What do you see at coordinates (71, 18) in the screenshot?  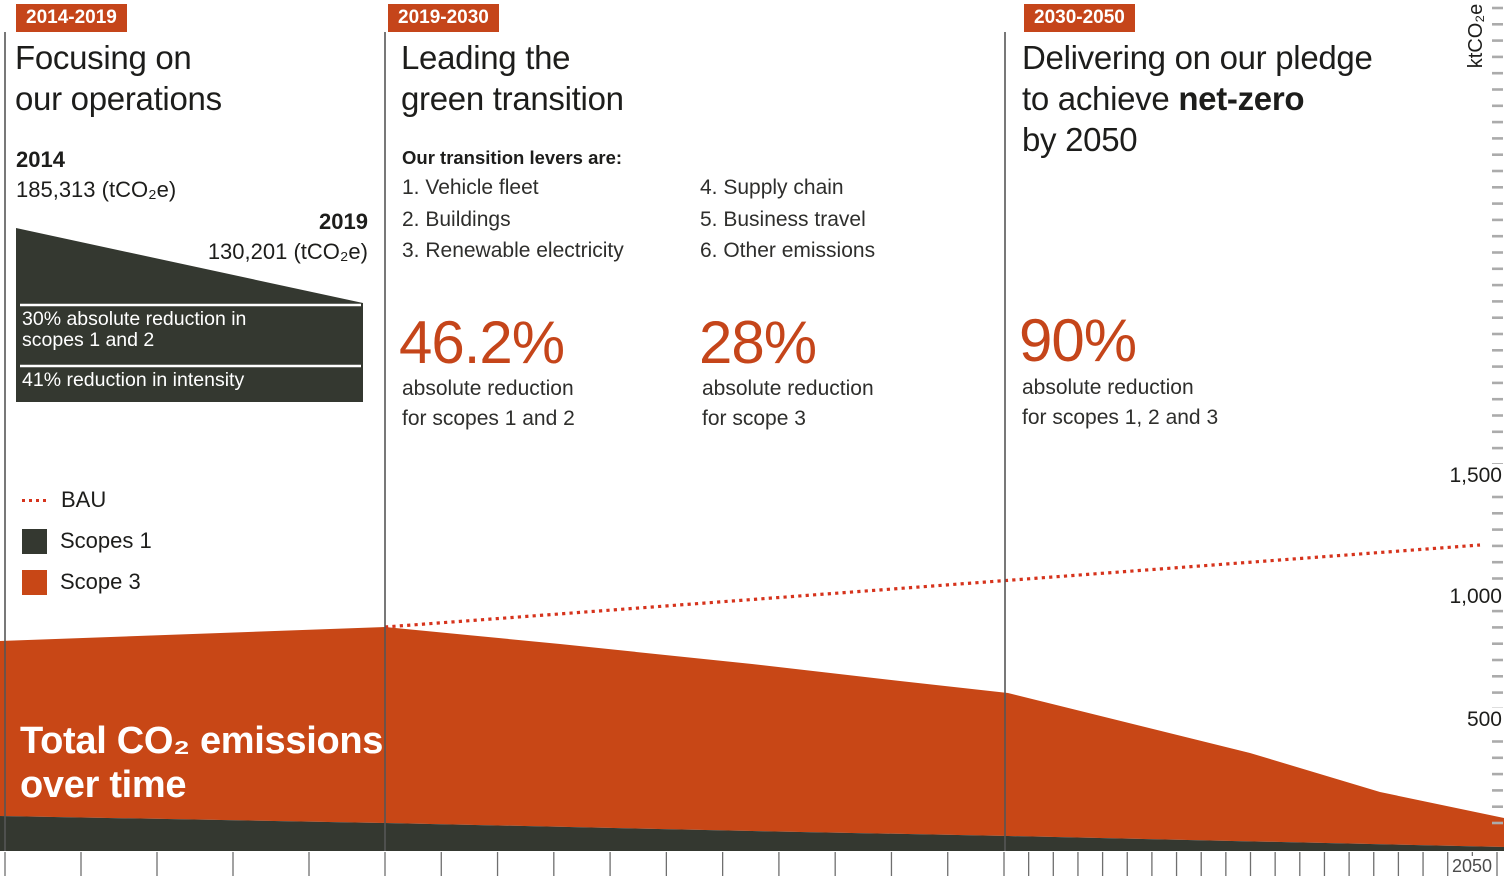 I see `badge-2014-2019: 2014-2019` at bounding box center [71, 18].